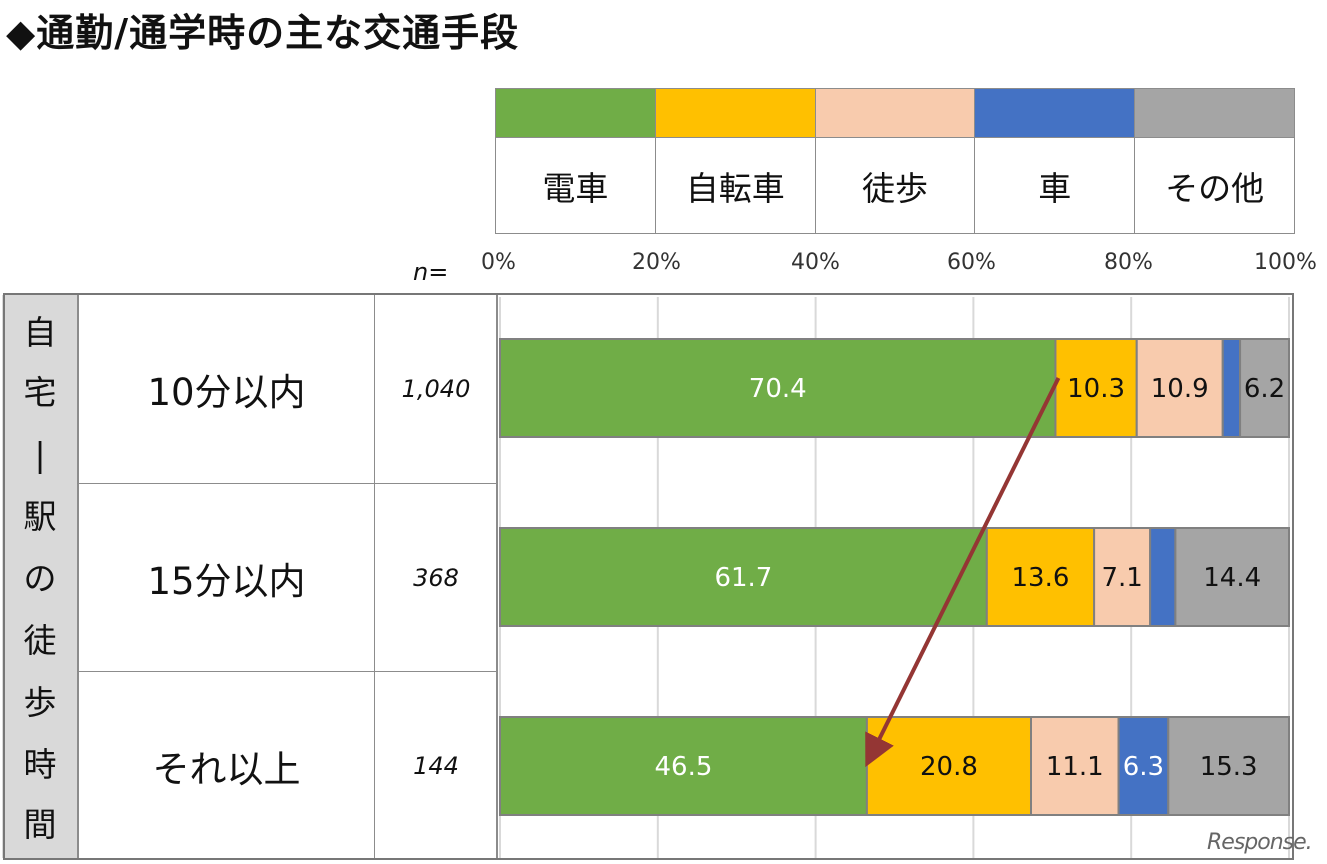 Image resolution: width=1327 pixels, height=864 pixels. I want to click on data-label: 10.3, so click(1096, 389).